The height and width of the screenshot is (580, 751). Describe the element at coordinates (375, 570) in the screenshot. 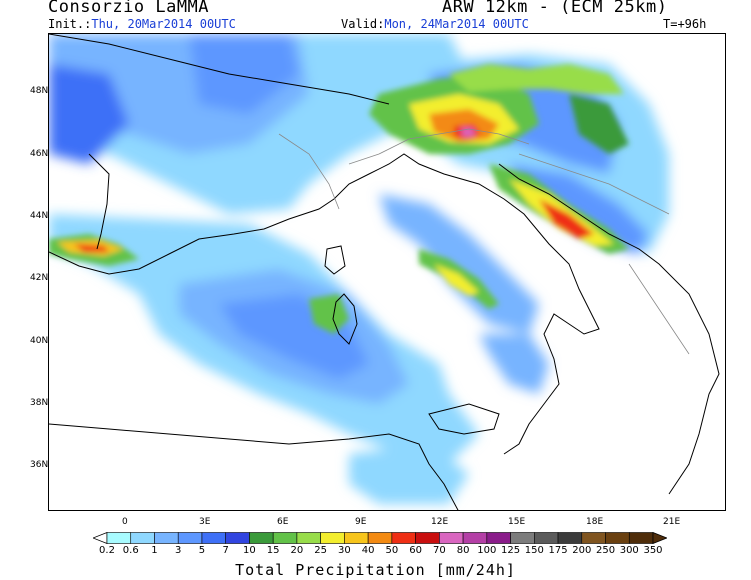

I see `colorbar-title: Total Precipitation [mm/24h]` at that location.